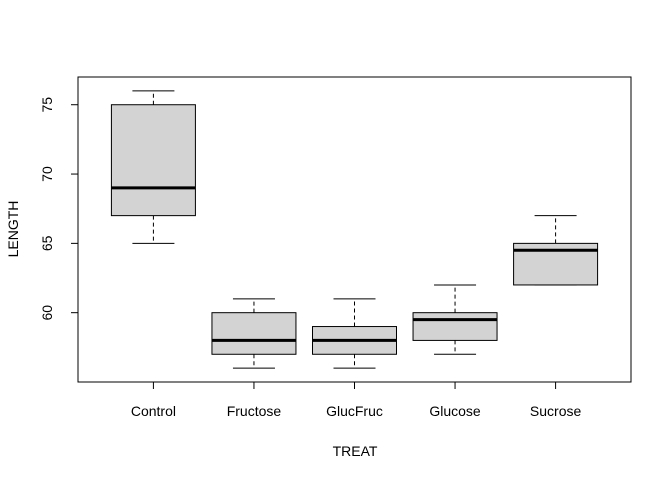 The width and height of the screenshot is (672, 480). Describe the element at coordinates (354, 411) in the screenshot. I see `x-tick-label: GlucFruc` at that location.